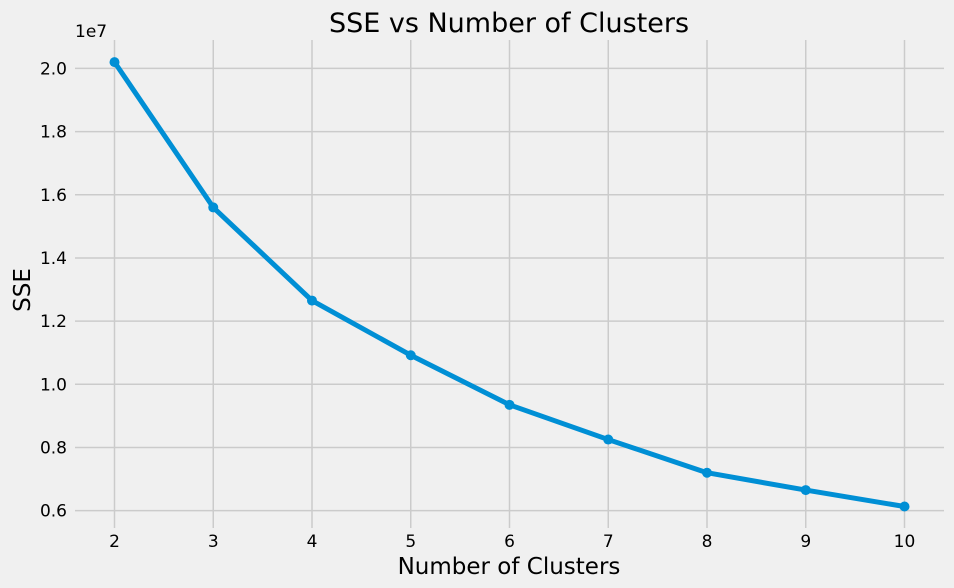 The width and height of the screenshot is (954, 588). Describe the element at coordinates (53, 512) in the screenshot. I see `y-tick-label: 0.6` at that location.